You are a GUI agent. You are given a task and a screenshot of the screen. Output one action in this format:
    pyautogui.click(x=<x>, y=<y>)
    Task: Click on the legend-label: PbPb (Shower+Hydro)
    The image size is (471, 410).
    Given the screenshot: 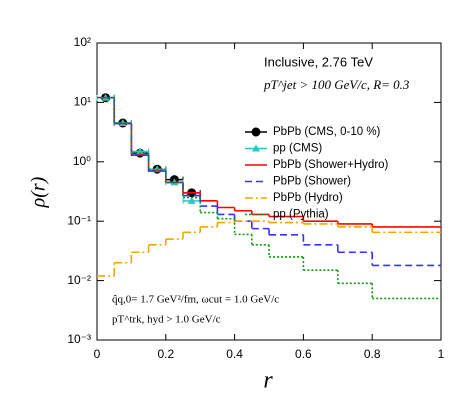 What is the action you would take?
    pyautogui.click(x=331, y=165)
    